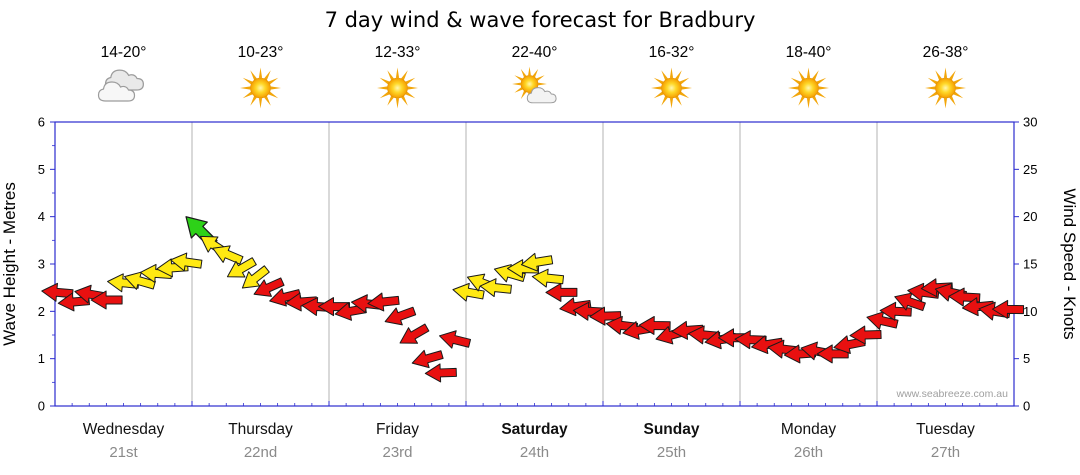 The image size is (1080, 475). I want to click on weather-icon-clouds, so click(120, 85).